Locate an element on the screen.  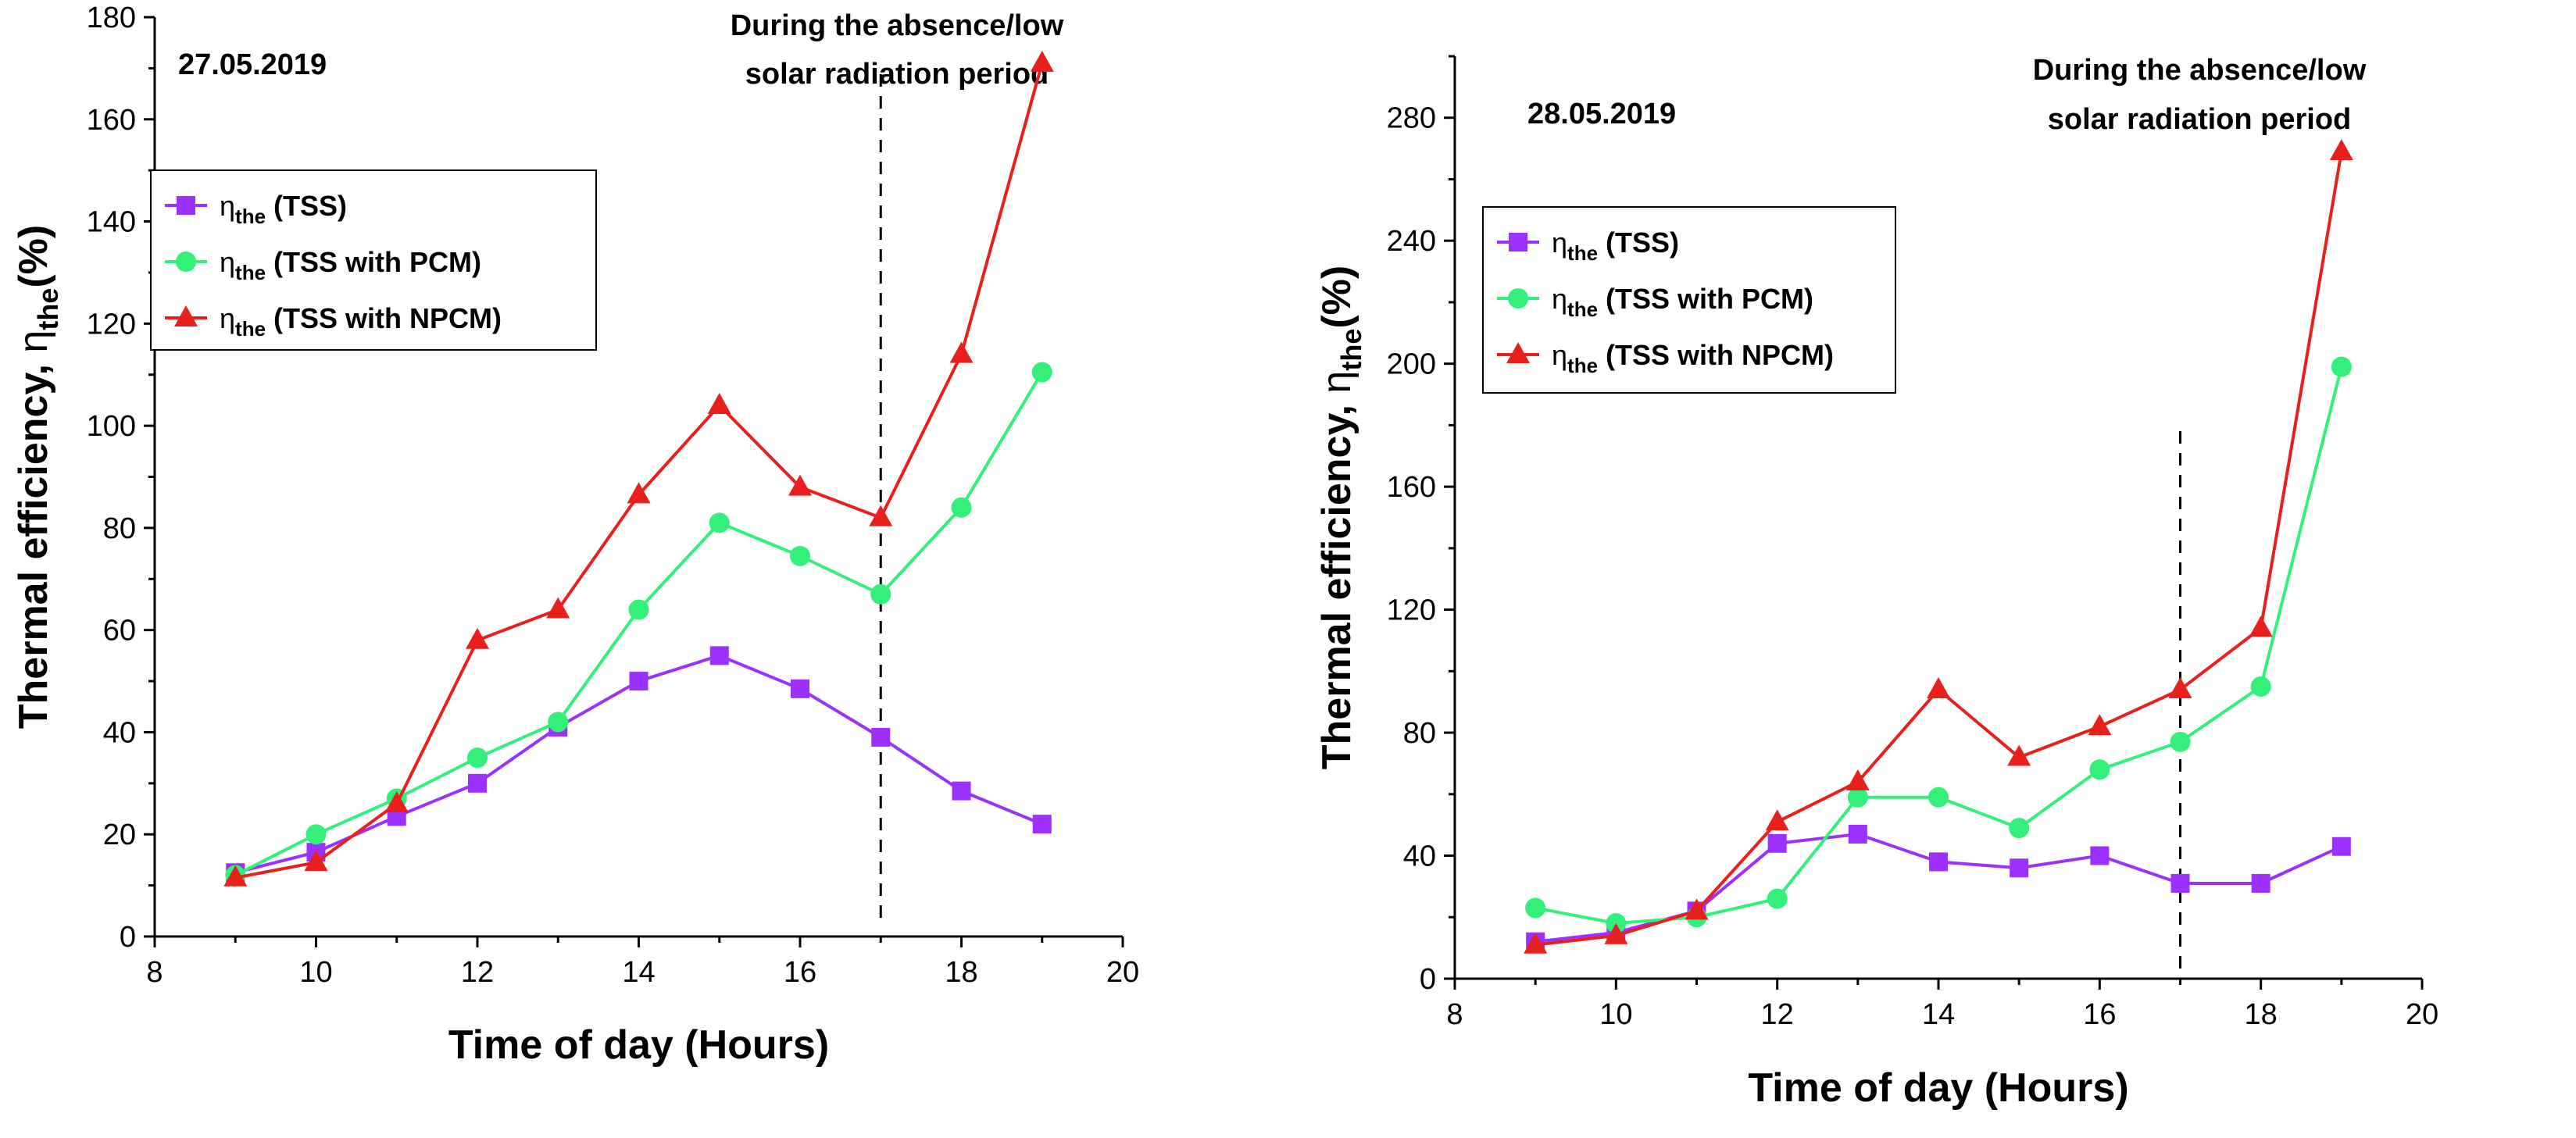
y-axis-title-tail: (%) is located at coordinates (34, 256).